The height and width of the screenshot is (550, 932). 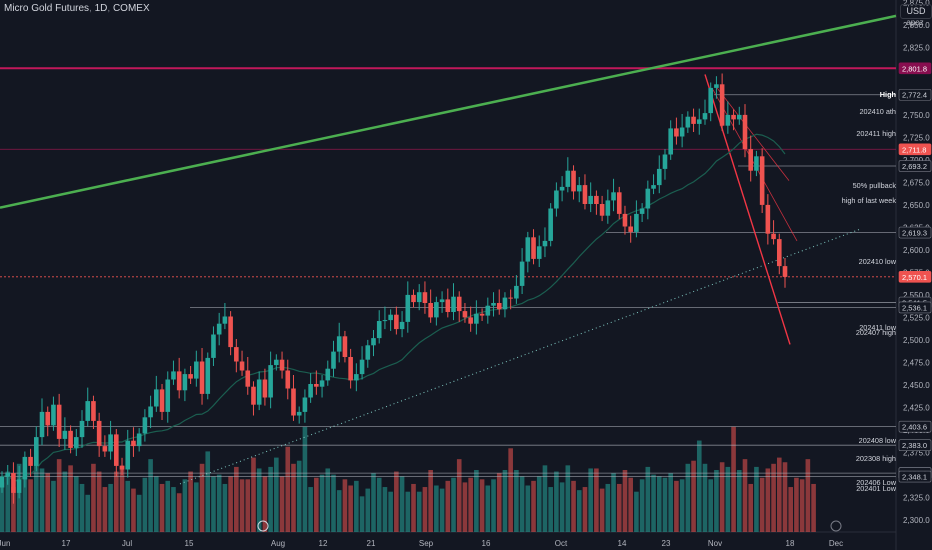 I want to click on price-axis-label: 2,711.8, so click(x=914, y=149).